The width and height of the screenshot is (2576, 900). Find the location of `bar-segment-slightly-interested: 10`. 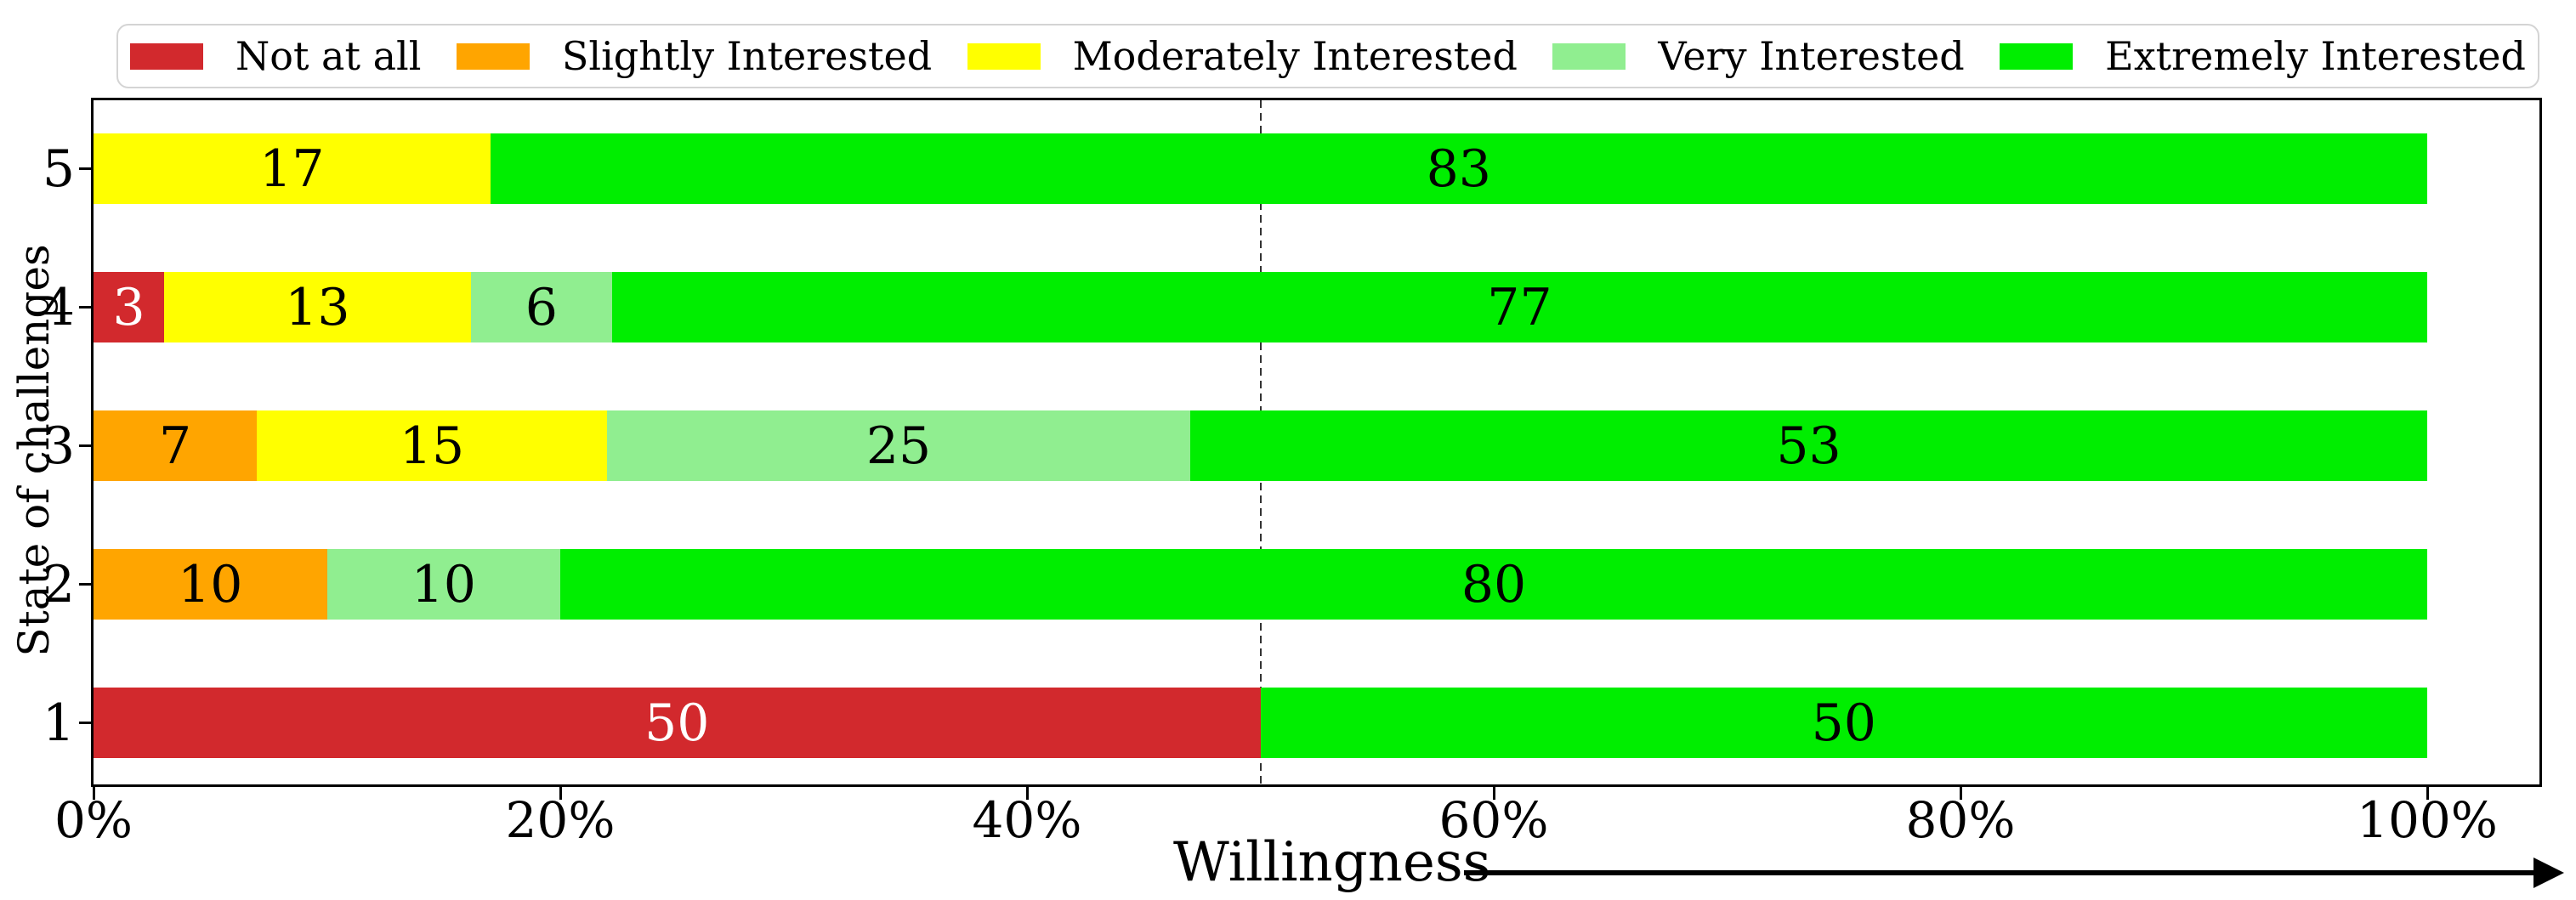

bar-segment-slightly-interested: 10 is located at coordinates (211, 585).